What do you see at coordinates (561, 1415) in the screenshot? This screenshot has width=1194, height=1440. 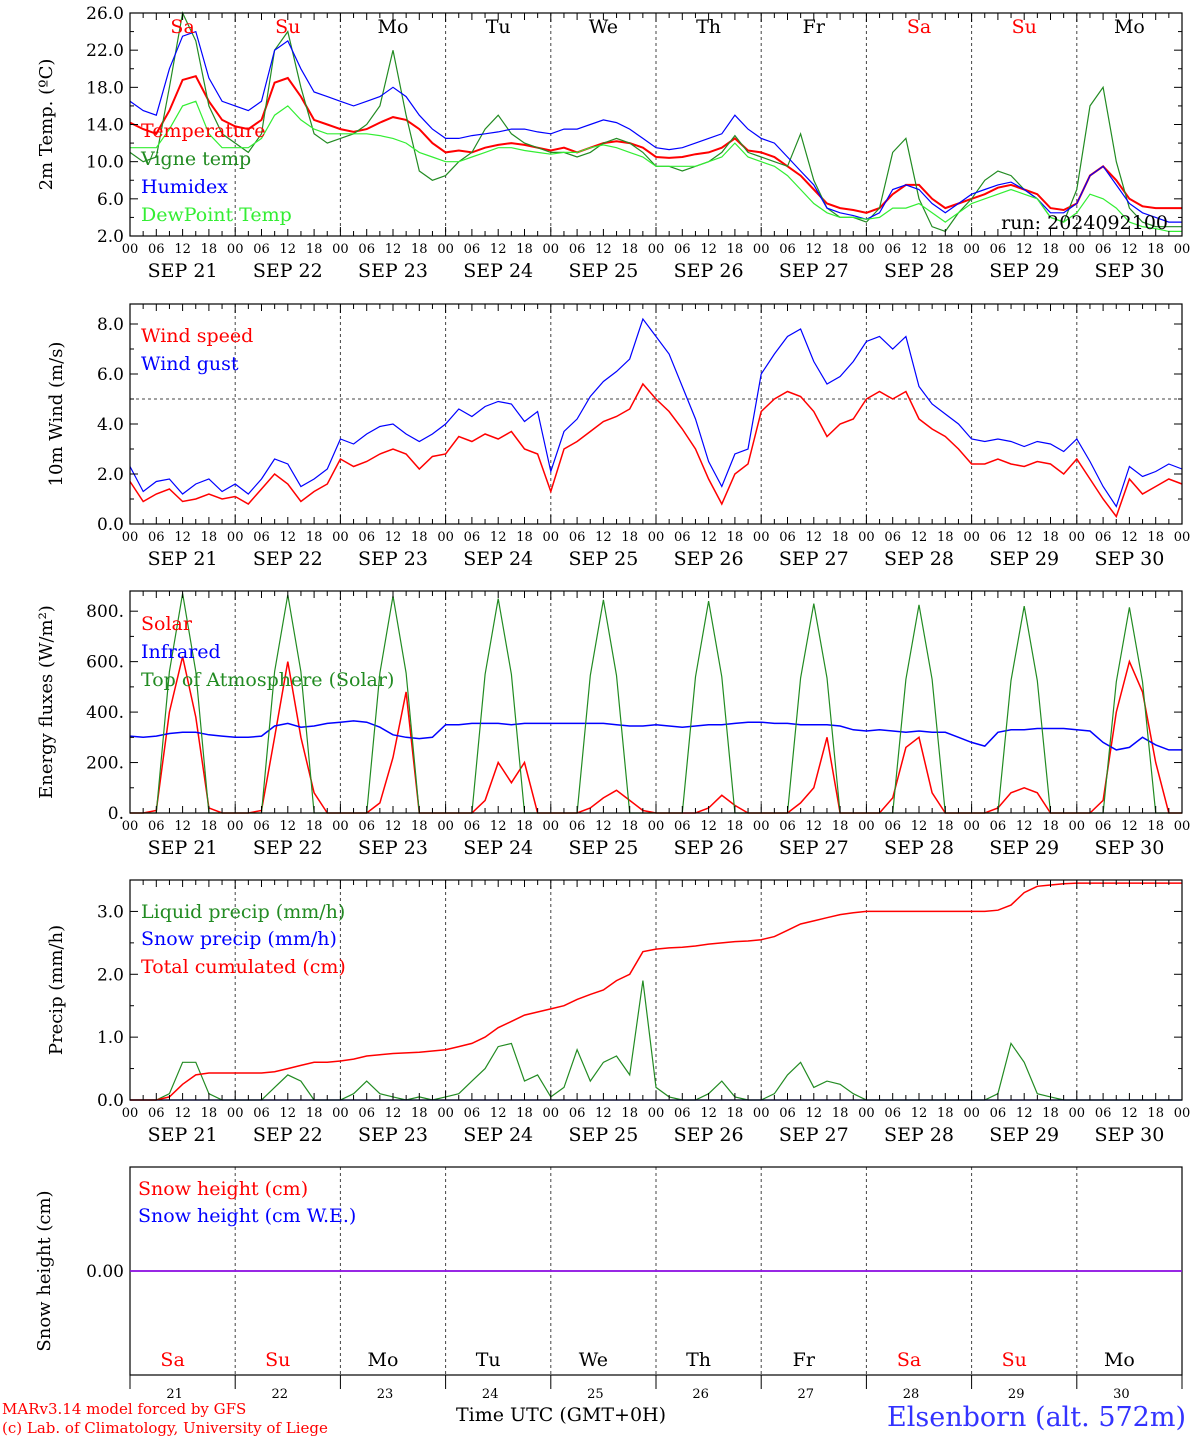 I see `x-axis-title: Time UTC (GMT+0H)` at bounding box center [561, 1415].